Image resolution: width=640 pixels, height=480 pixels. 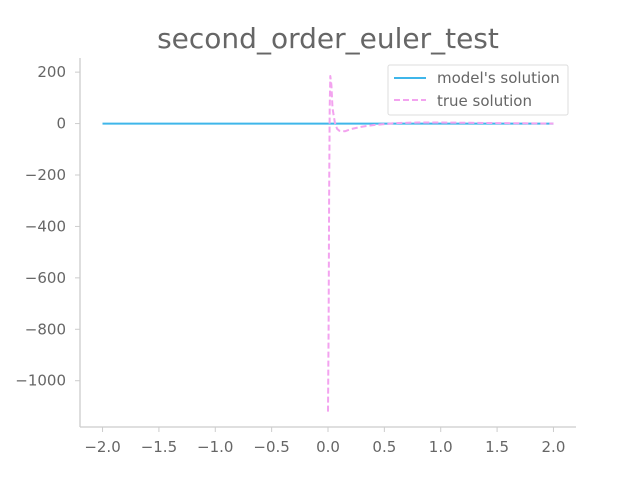 I want to click on x-tick-label: −0.5, so click(x=271, y=447).